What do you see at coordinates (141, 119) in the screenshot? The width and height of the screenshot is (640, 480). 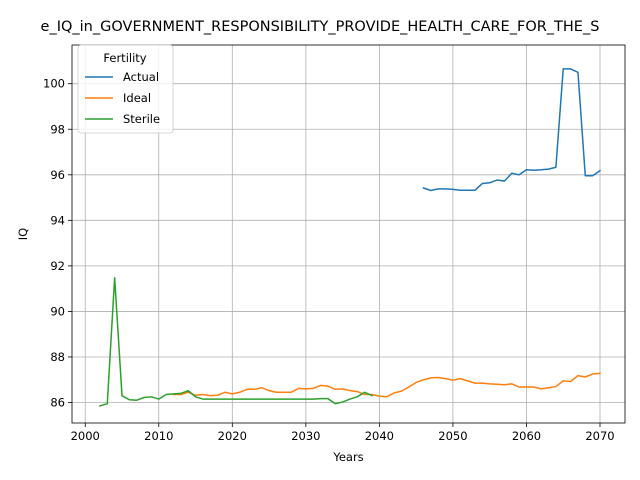 I see `legend-label-sterile: Sterile` at bounding box center [141, 119].